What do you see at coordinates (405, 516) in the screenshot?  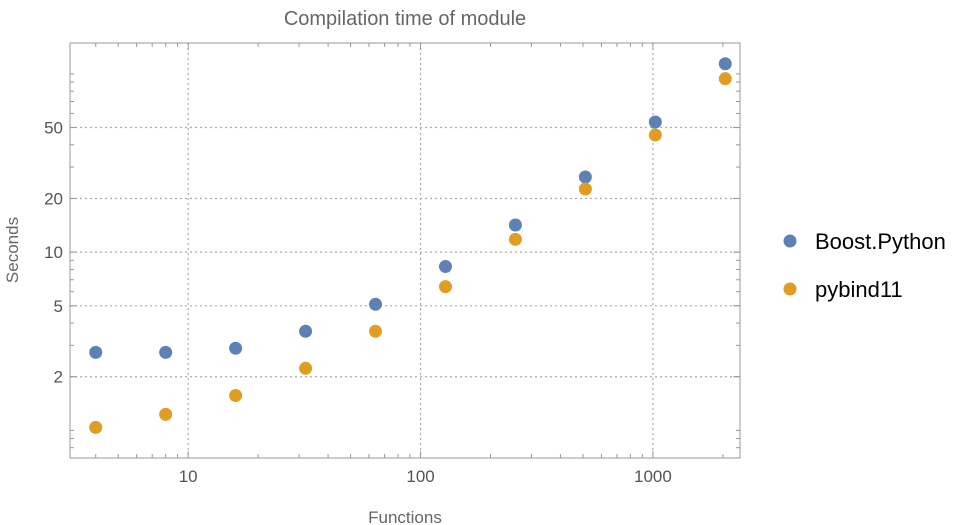 I see `x-axis-label: Functions` at bounding box center [405, 516].